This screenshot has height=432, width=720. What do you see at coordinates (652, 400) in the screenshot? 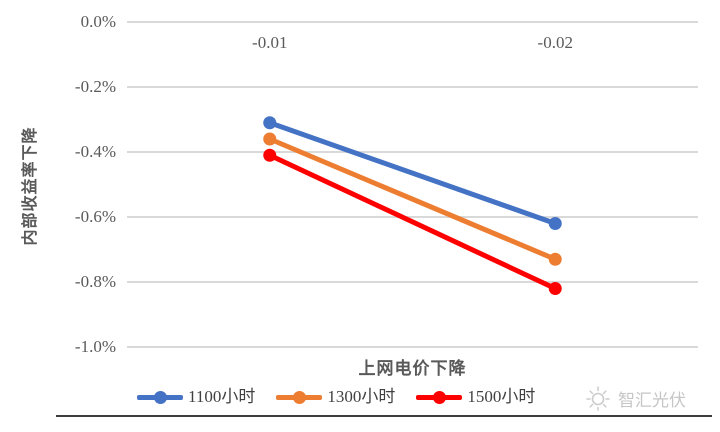
I see `watermark-text: 智汇光伏` at bounding box center [652, 400].